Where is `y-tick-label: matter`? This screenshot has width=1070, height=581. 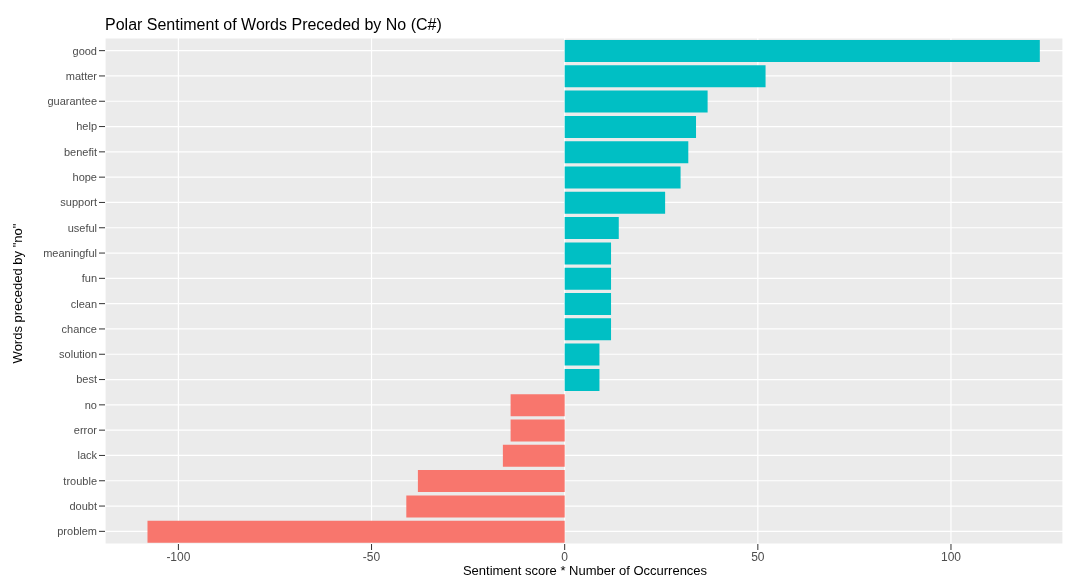
y-tick-label: matter is located at coordinates (81, 75).